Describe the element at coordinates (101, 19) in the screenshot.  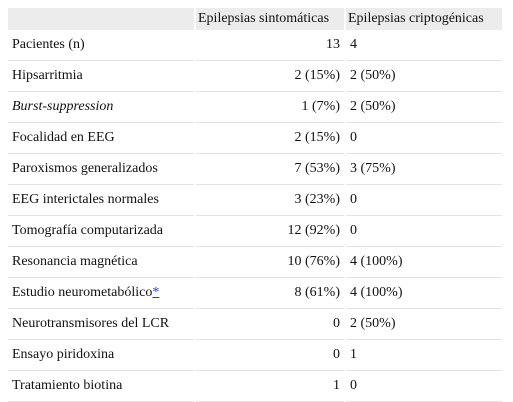
I see `header-cell` at that location.